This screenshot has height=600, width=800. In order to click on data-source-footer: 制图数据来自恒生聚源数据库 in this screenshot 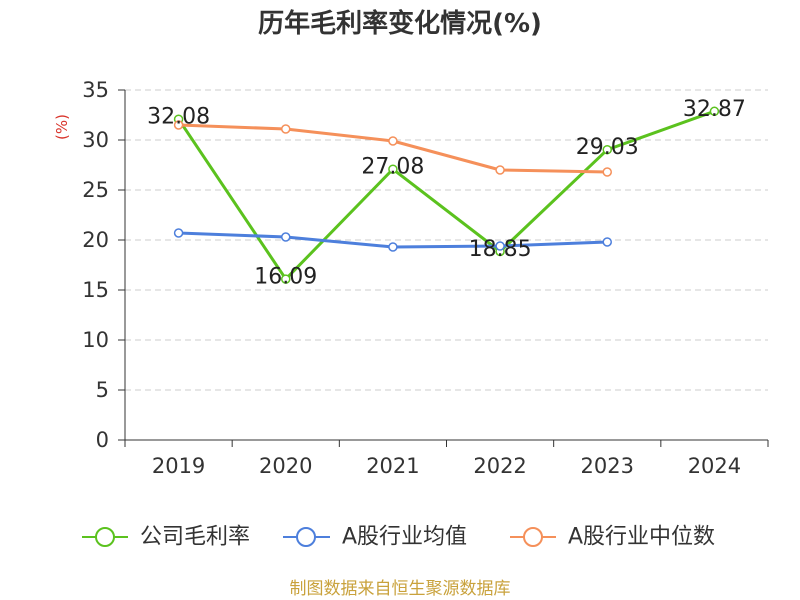, I will do `click(400, 589)`.